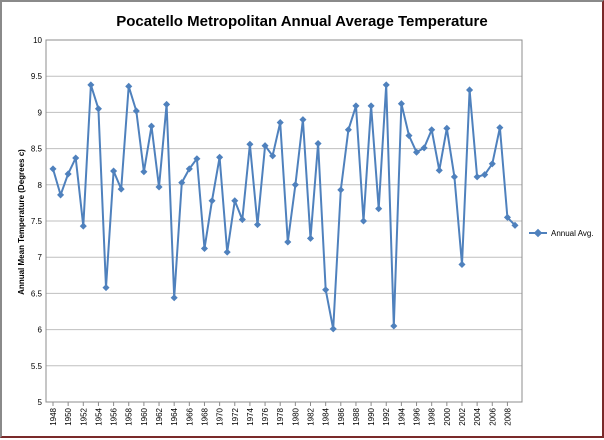  Describe the element at coordinates (356, 416) in the screenshot. I see `x-tick-label: 1988` at that location.